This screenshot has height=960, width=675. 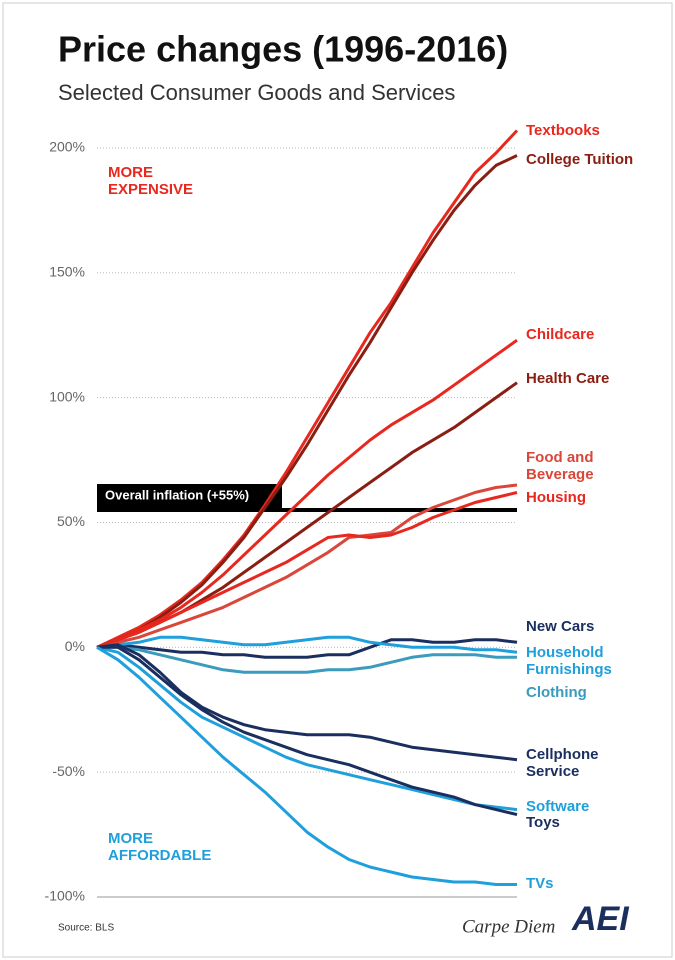 I want to click on y-tick-label: 50%, so click(x=71, y=521).